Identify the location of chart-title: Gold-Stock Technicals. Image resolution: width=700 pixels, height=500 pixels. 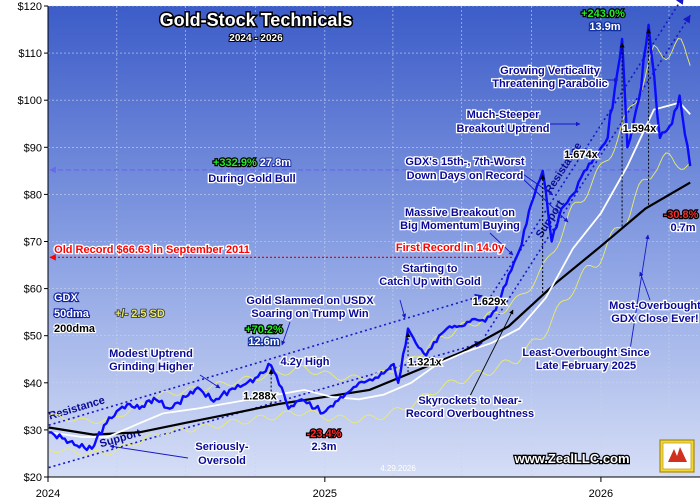
(256, 20).